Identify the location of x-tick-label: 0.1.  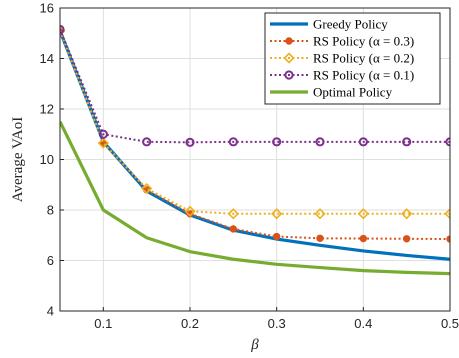
(103, 323).